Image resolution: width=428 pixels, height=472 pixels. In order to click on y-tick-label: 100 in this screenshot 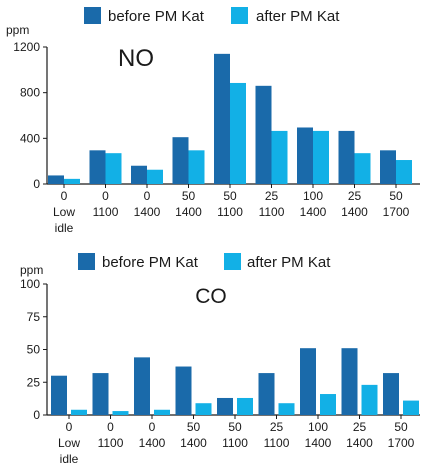, I will do `click(30, 284)`.